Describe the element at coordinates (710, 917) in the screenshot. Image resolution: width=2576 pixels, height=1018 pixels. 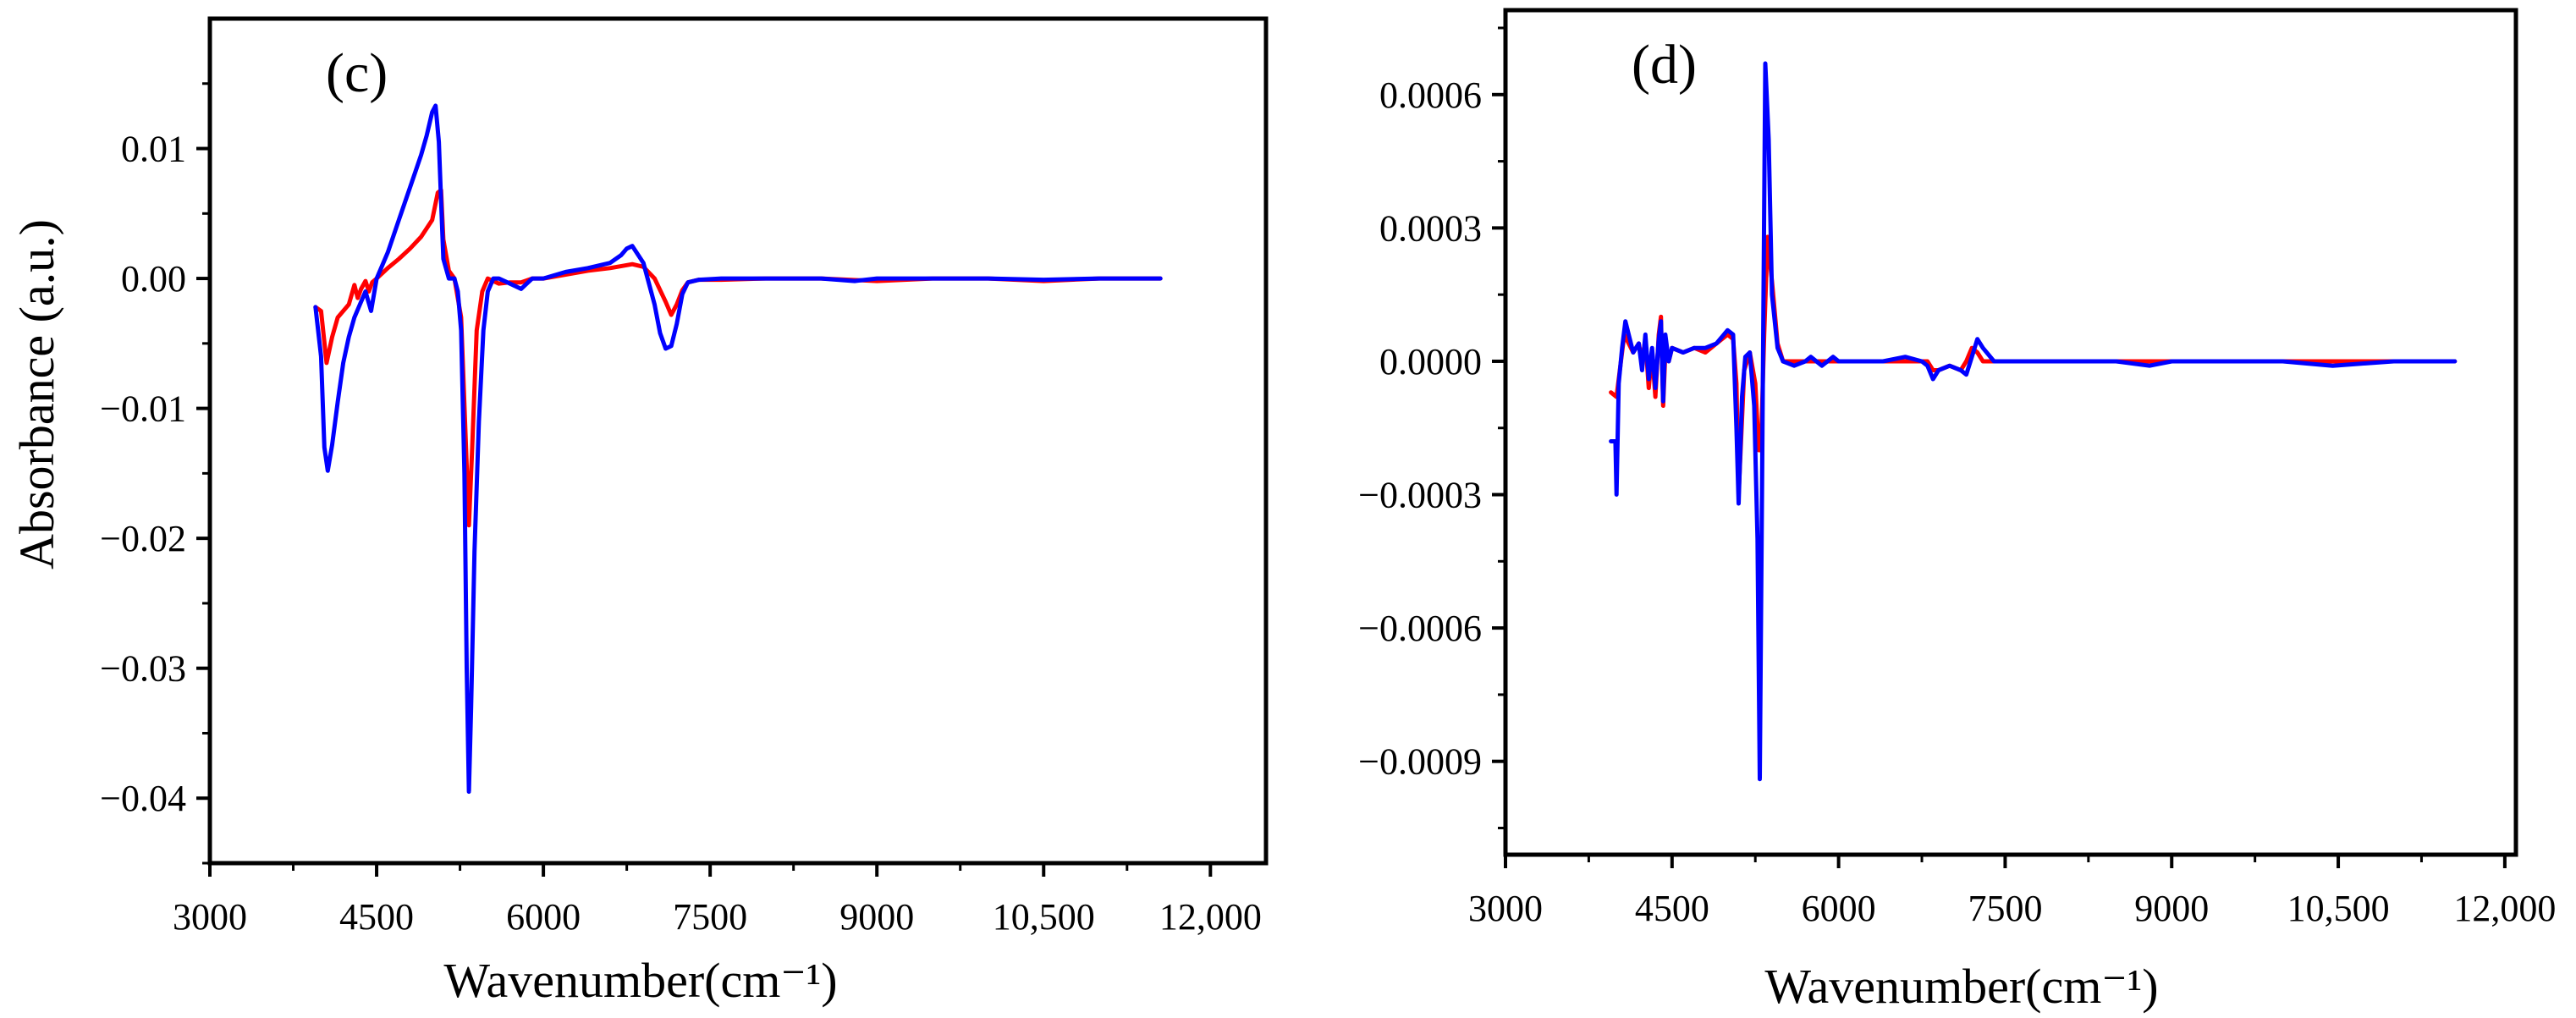
I see `panel-c-x-tick-label: 7500` at that location.